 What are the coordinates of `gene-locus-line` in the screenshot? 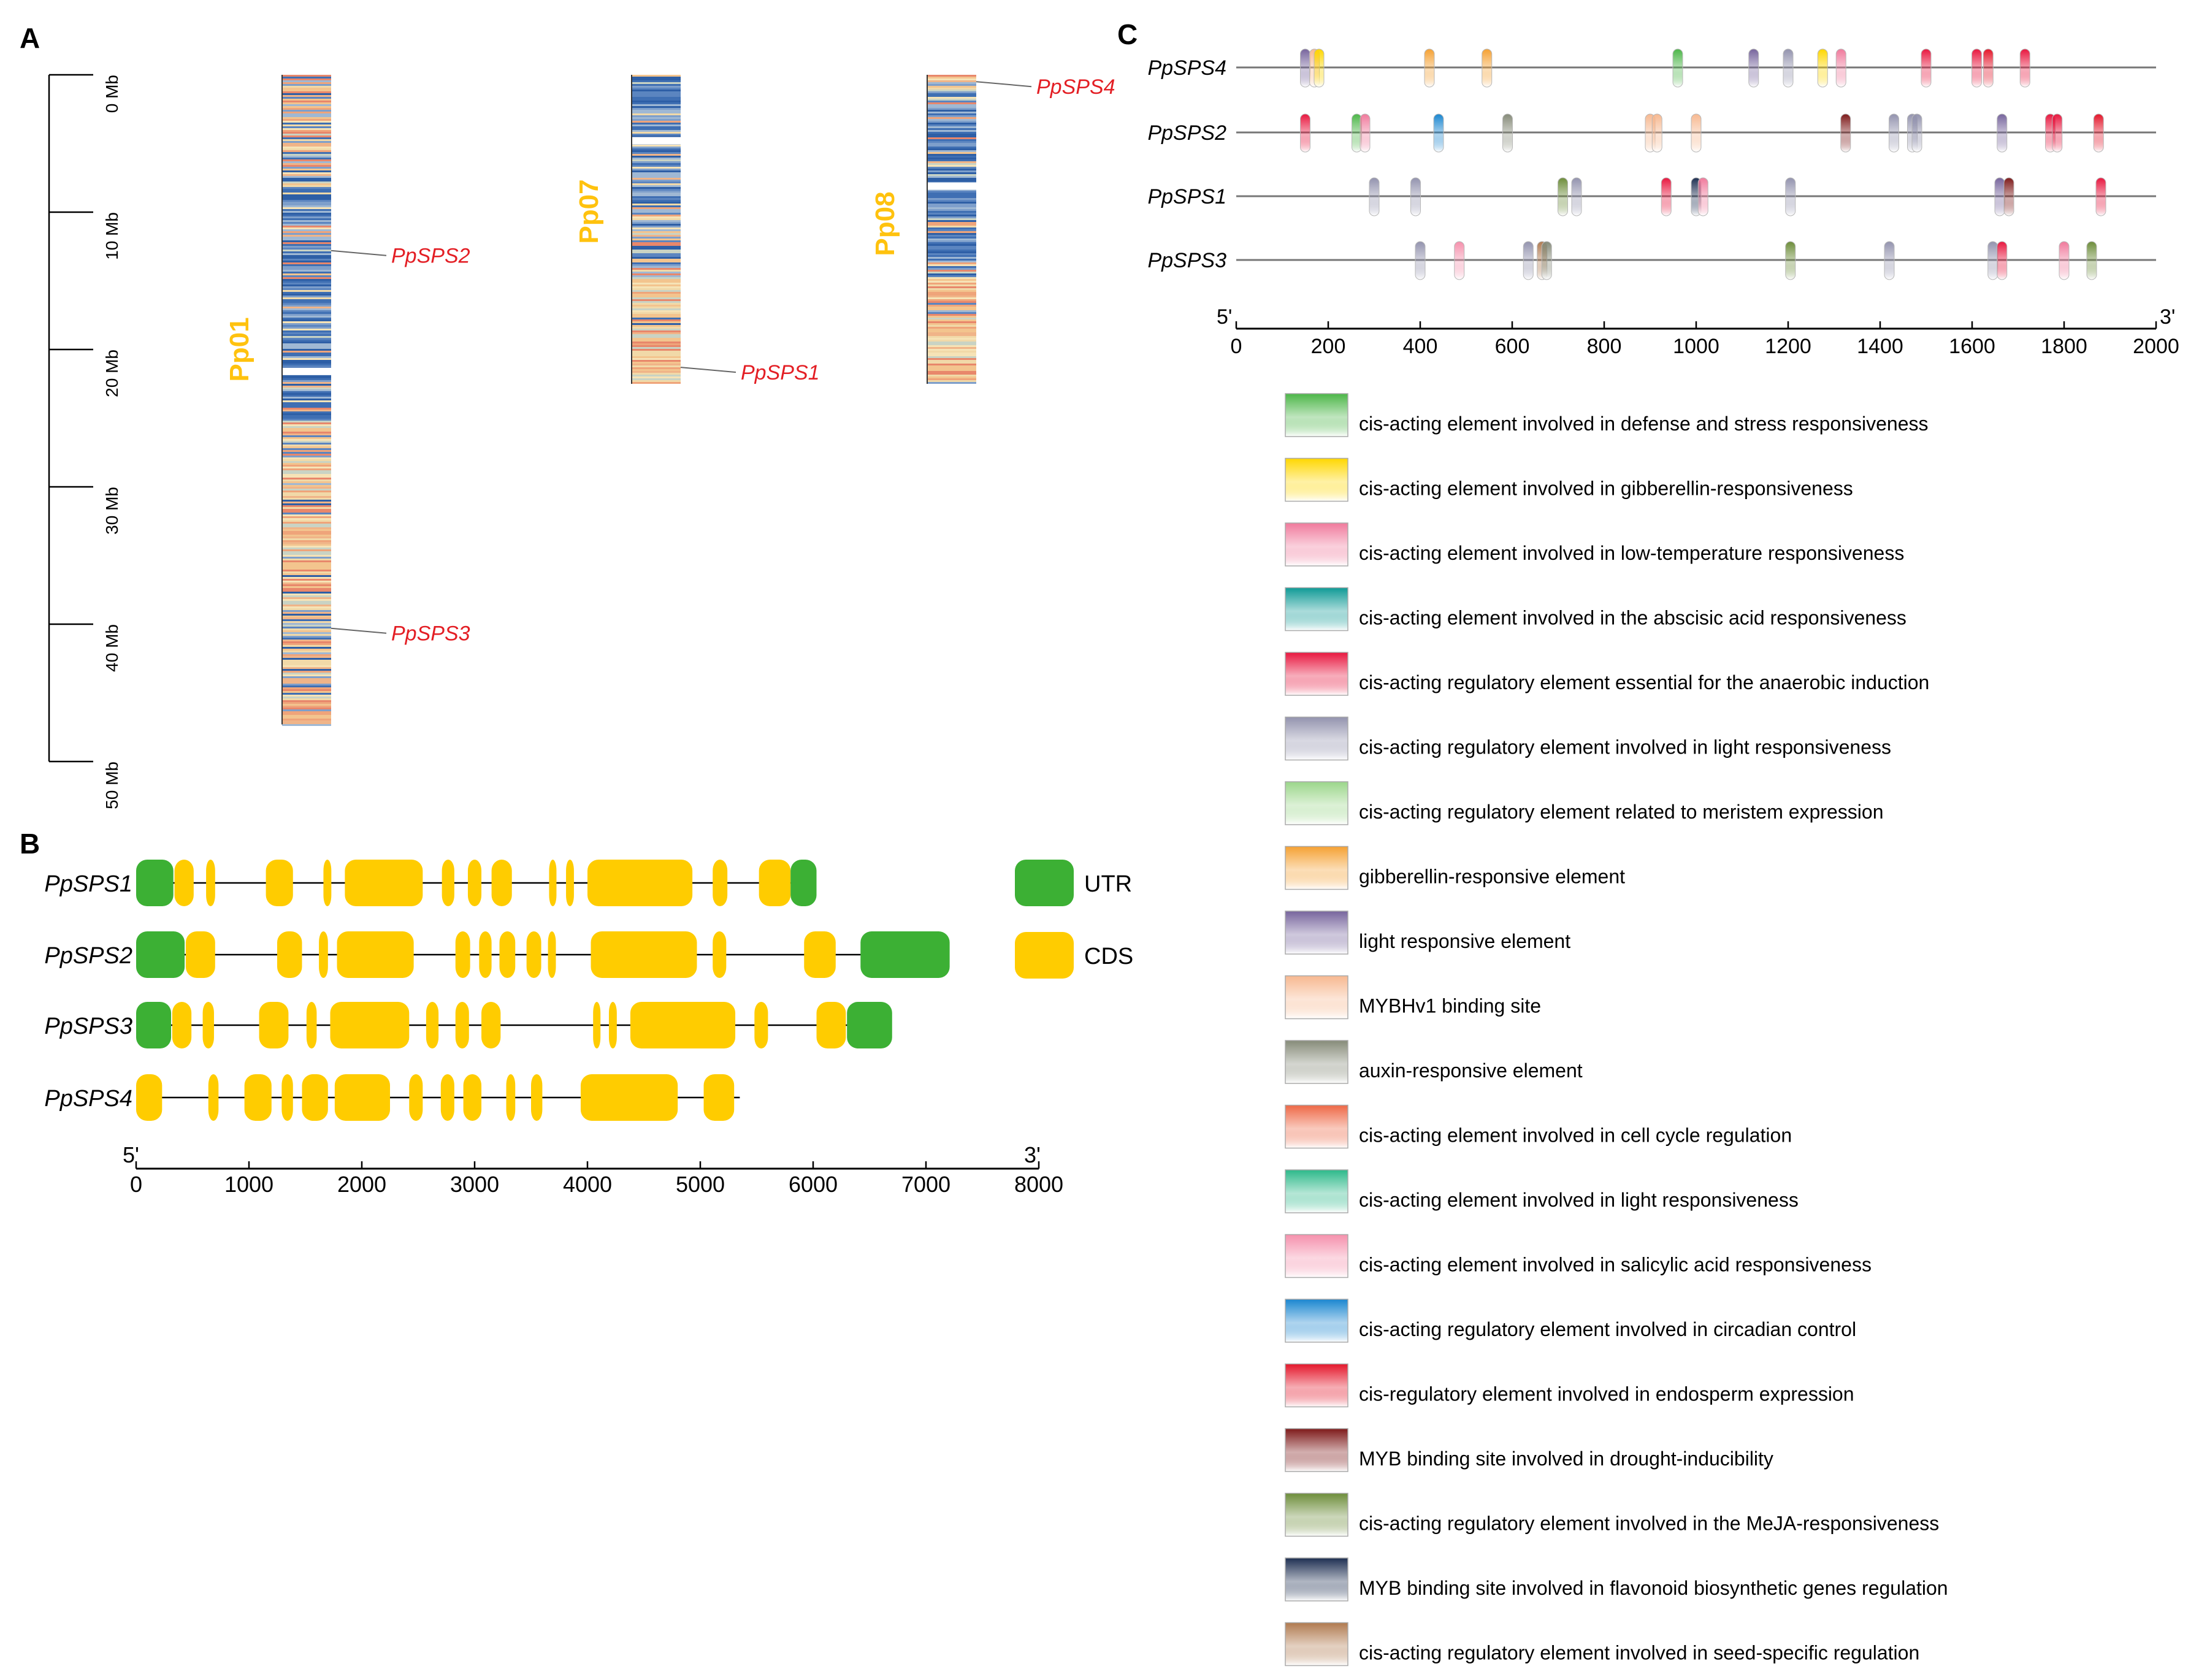 It's located at (359, 253).